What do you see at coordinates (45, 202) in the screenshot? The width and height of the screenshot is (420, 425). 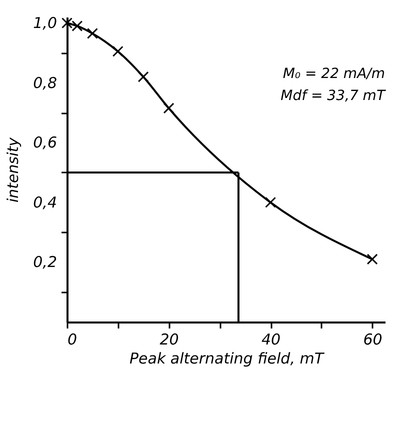 I see `y-tick-label: 0,4` at bounding box center [45, 202].